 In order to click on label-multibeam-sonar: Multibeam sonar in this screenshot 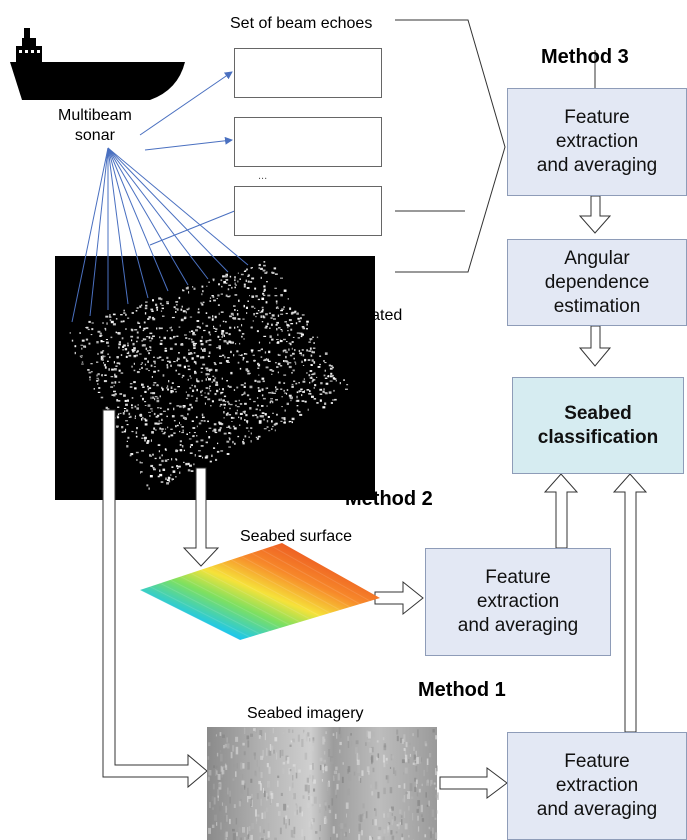, I will do `click(95, 125)`.